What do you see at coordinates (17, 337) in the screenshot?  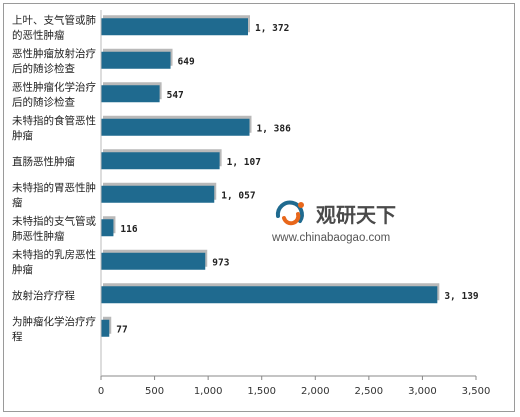 I see `category-label: 程` at bounding box center [17, 337].